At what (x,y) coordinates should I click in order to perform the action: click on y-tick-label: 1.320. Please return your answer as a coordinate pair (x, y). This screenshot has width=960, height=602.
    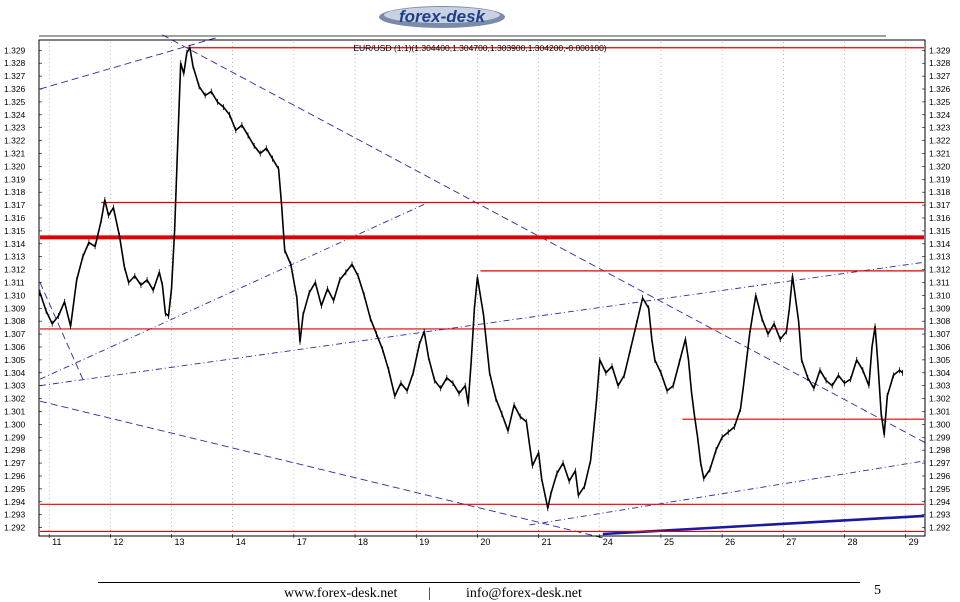
    Looking at the image, I should click on (15, 166).